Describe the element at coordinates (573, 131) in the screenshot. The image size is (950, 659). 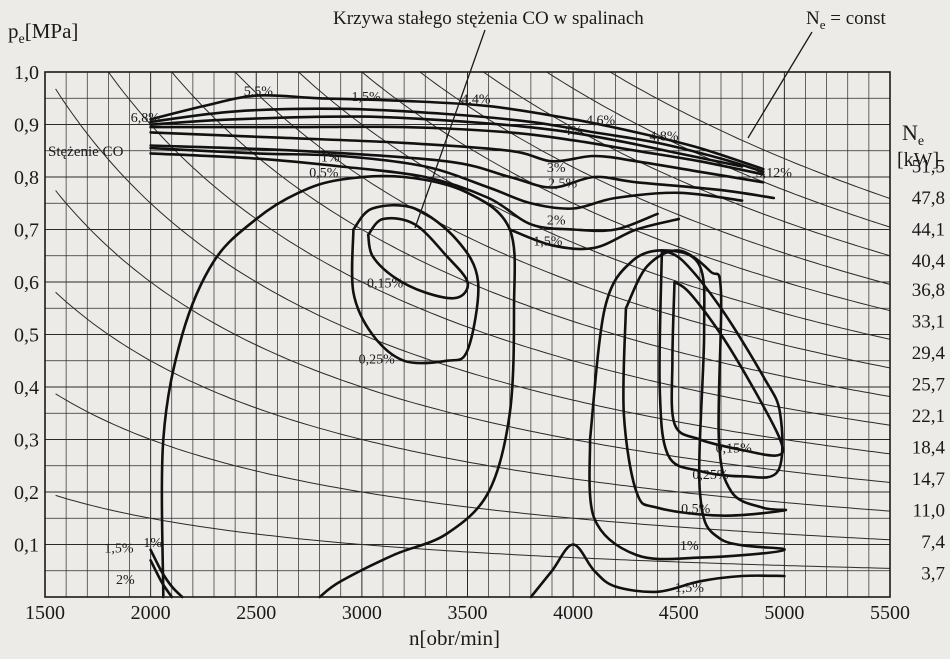
I see `co-contour-label: 4%` at that location.